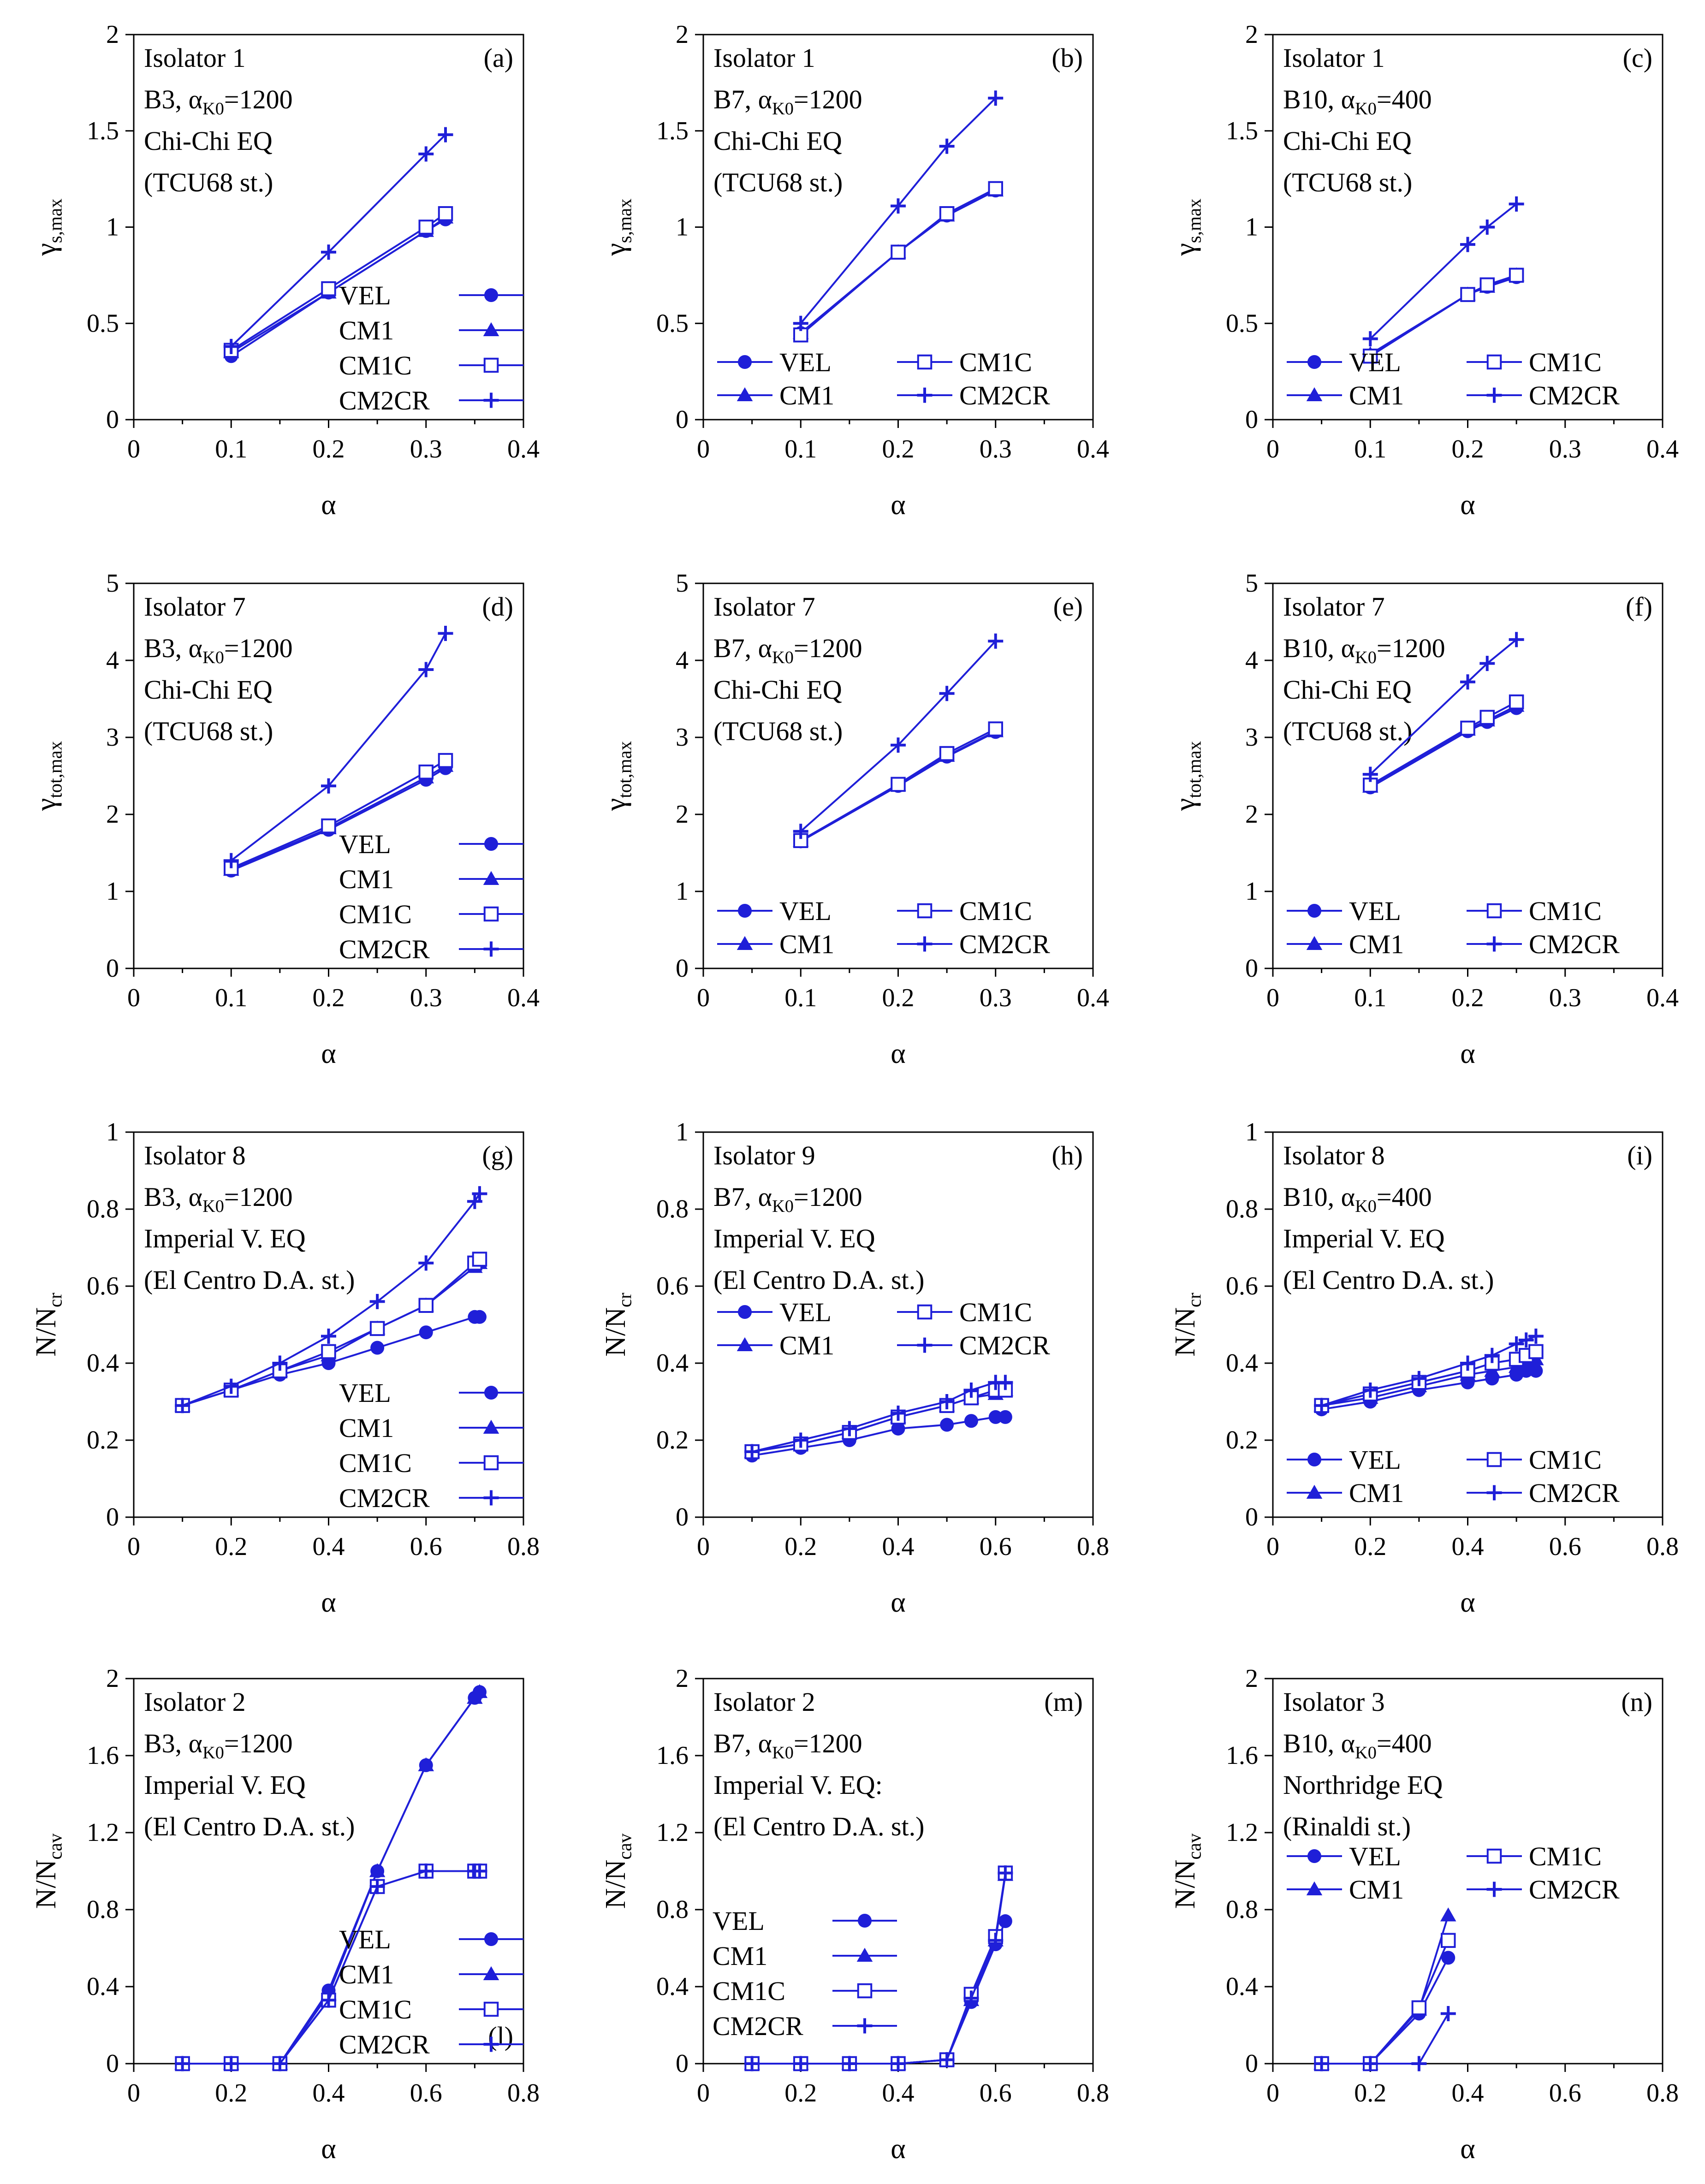 This screenshot has width=1705, height=2184. What do you see at coordinates (103, 1209) in the screenshot?
I see `y-tick-label: 0.8` at bounding box center [103, 1209].